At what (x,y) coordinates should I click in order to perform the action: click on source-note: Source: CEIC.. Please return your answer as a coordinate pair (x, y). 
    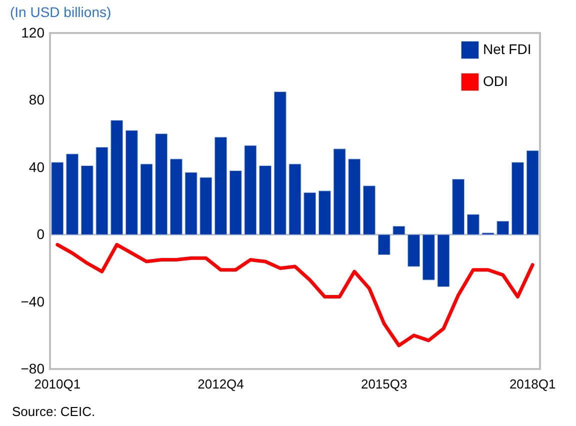
    Looking at the image, I should click on (54, 411).